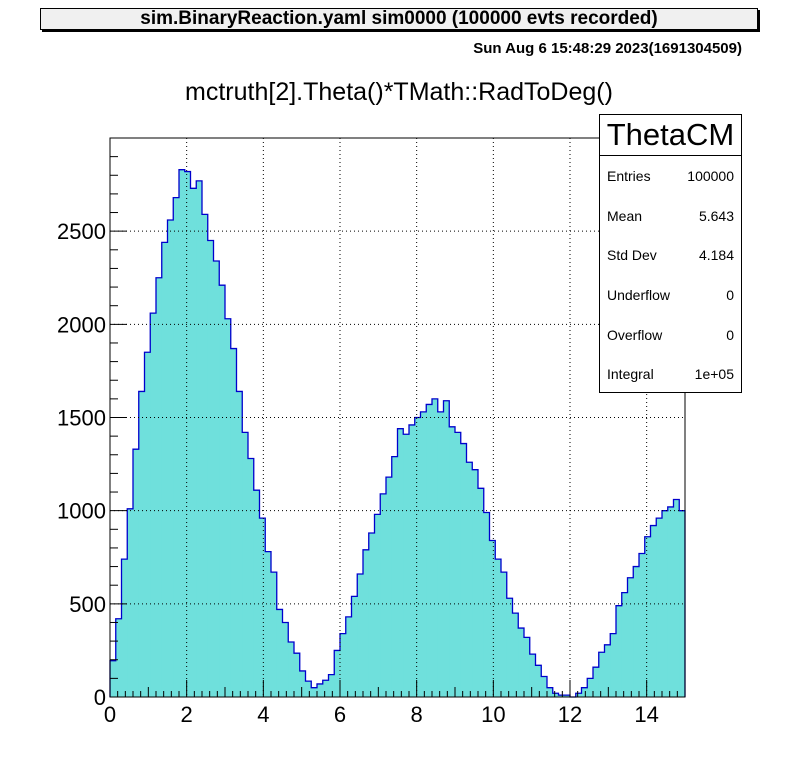  Describe the element at coordinates (625, 215) in the screenshot. I see `stats-label: Mean` at that location.